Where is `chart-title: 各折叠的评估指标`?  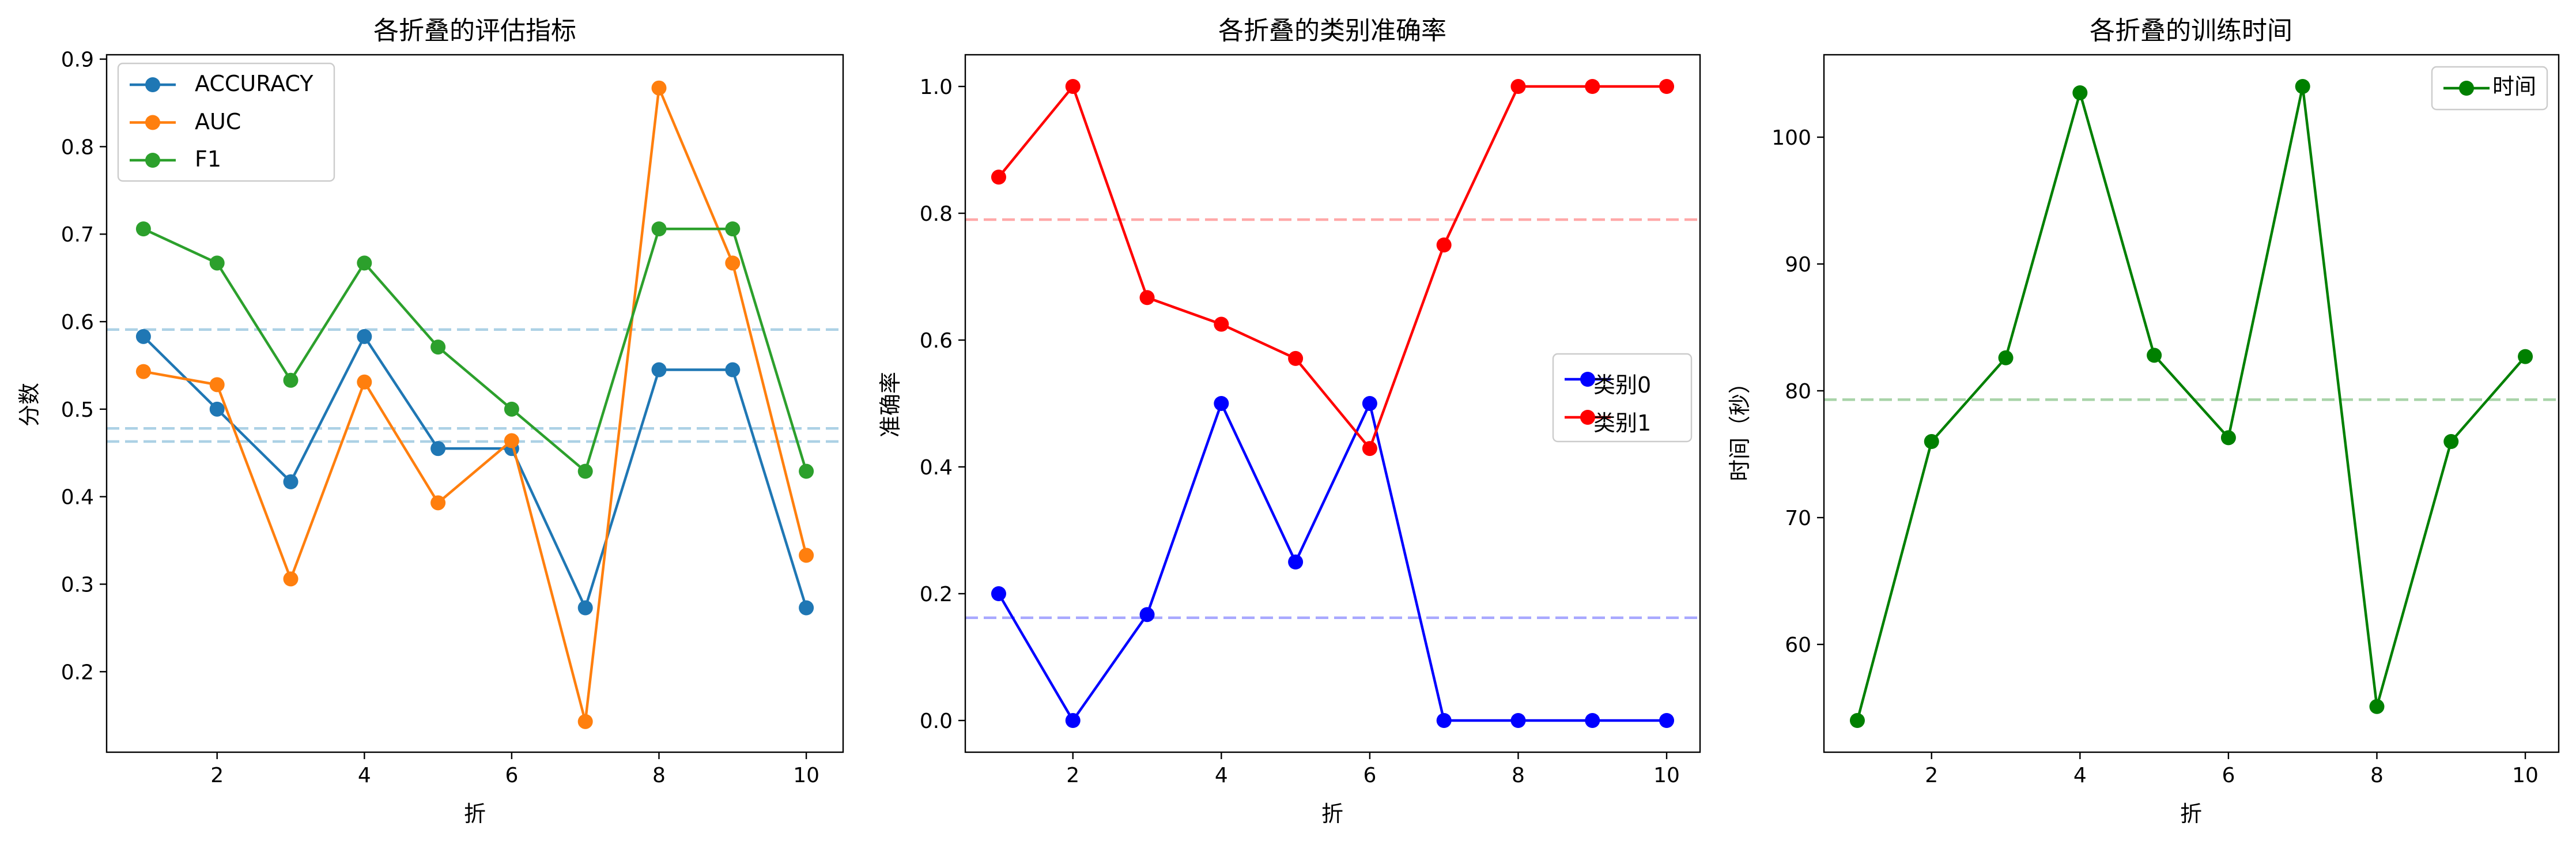 chart-title: 各折叠的评估指标 is located at coordinates (474, 31).